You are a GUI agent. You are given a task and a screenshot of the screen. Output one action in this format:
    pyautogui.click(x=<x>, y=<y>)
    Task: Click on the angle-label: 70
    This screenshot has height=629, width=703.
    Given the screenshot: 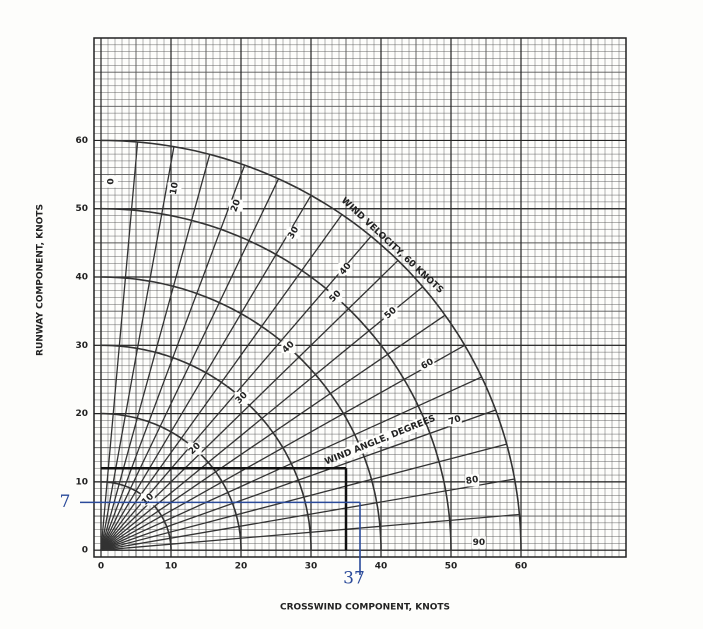 What is the action you would take?
    pyautogui.click(x=454, y=421)
    